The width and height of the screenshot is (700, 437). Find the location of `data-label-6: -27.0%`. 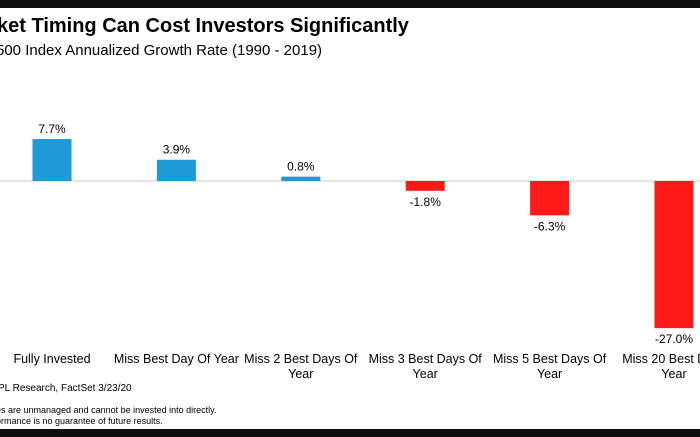

data-label-6: -27.0% is located at coordinates (674, 339).